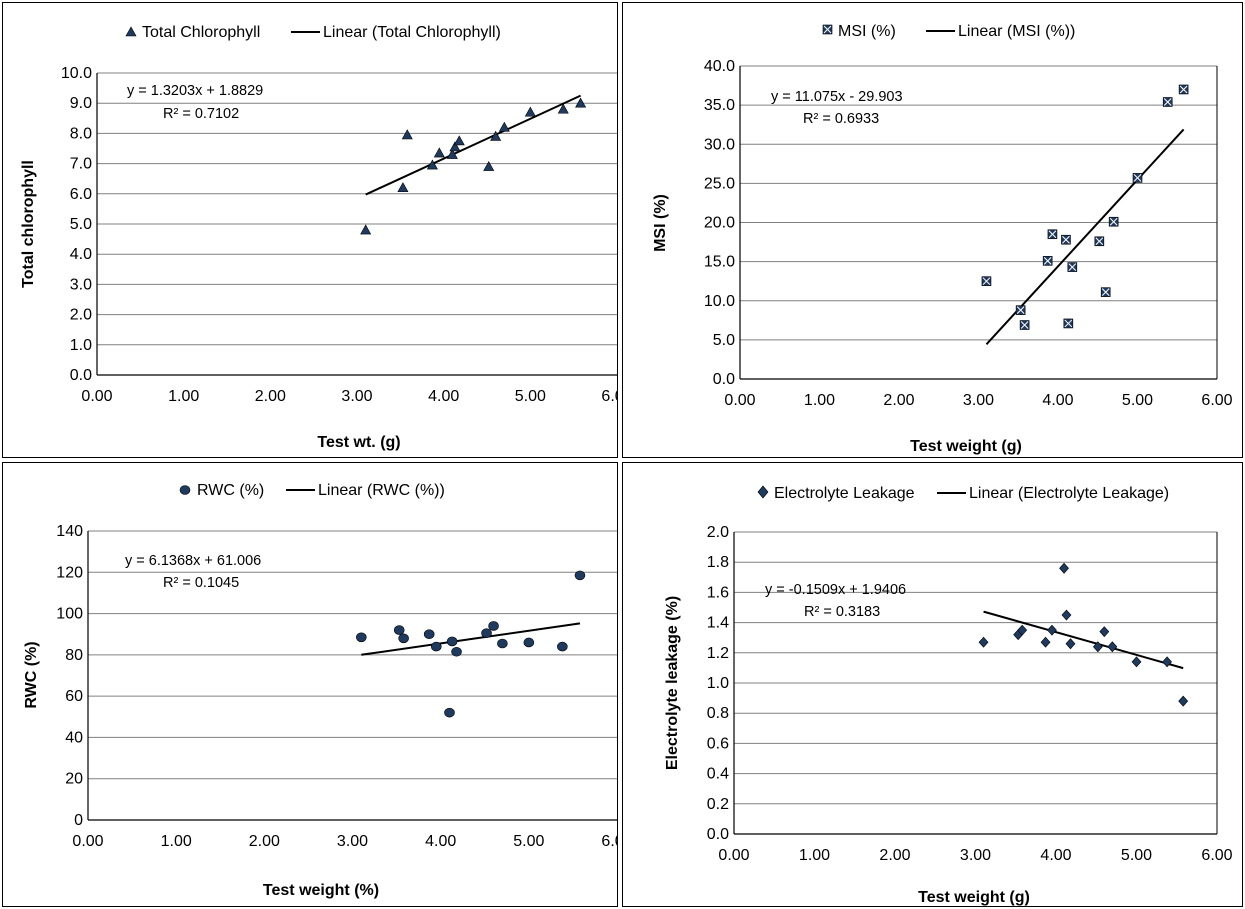  Describe the element at coordinates (195, 91) in the screenshot. I see `trend-equation: y = 1.3203x + 1.8829` at that location.